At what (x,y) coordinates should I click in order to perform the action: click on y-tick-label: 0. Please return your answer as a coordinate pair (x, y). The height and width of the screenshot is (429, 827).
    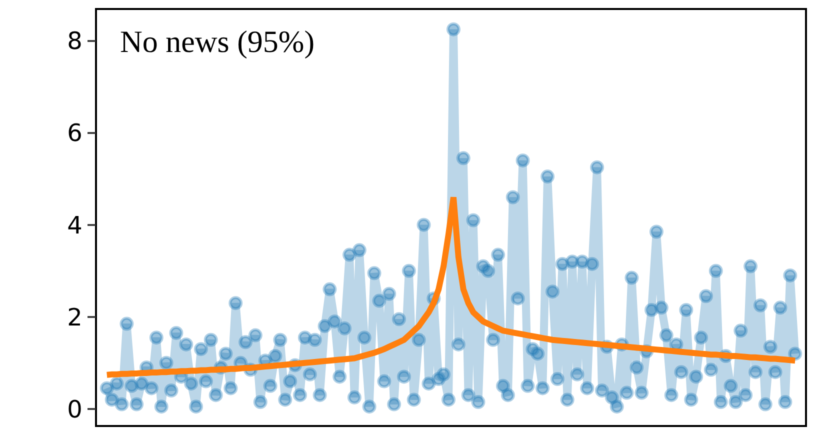
    Looking at the image, I should click on (74, 409).